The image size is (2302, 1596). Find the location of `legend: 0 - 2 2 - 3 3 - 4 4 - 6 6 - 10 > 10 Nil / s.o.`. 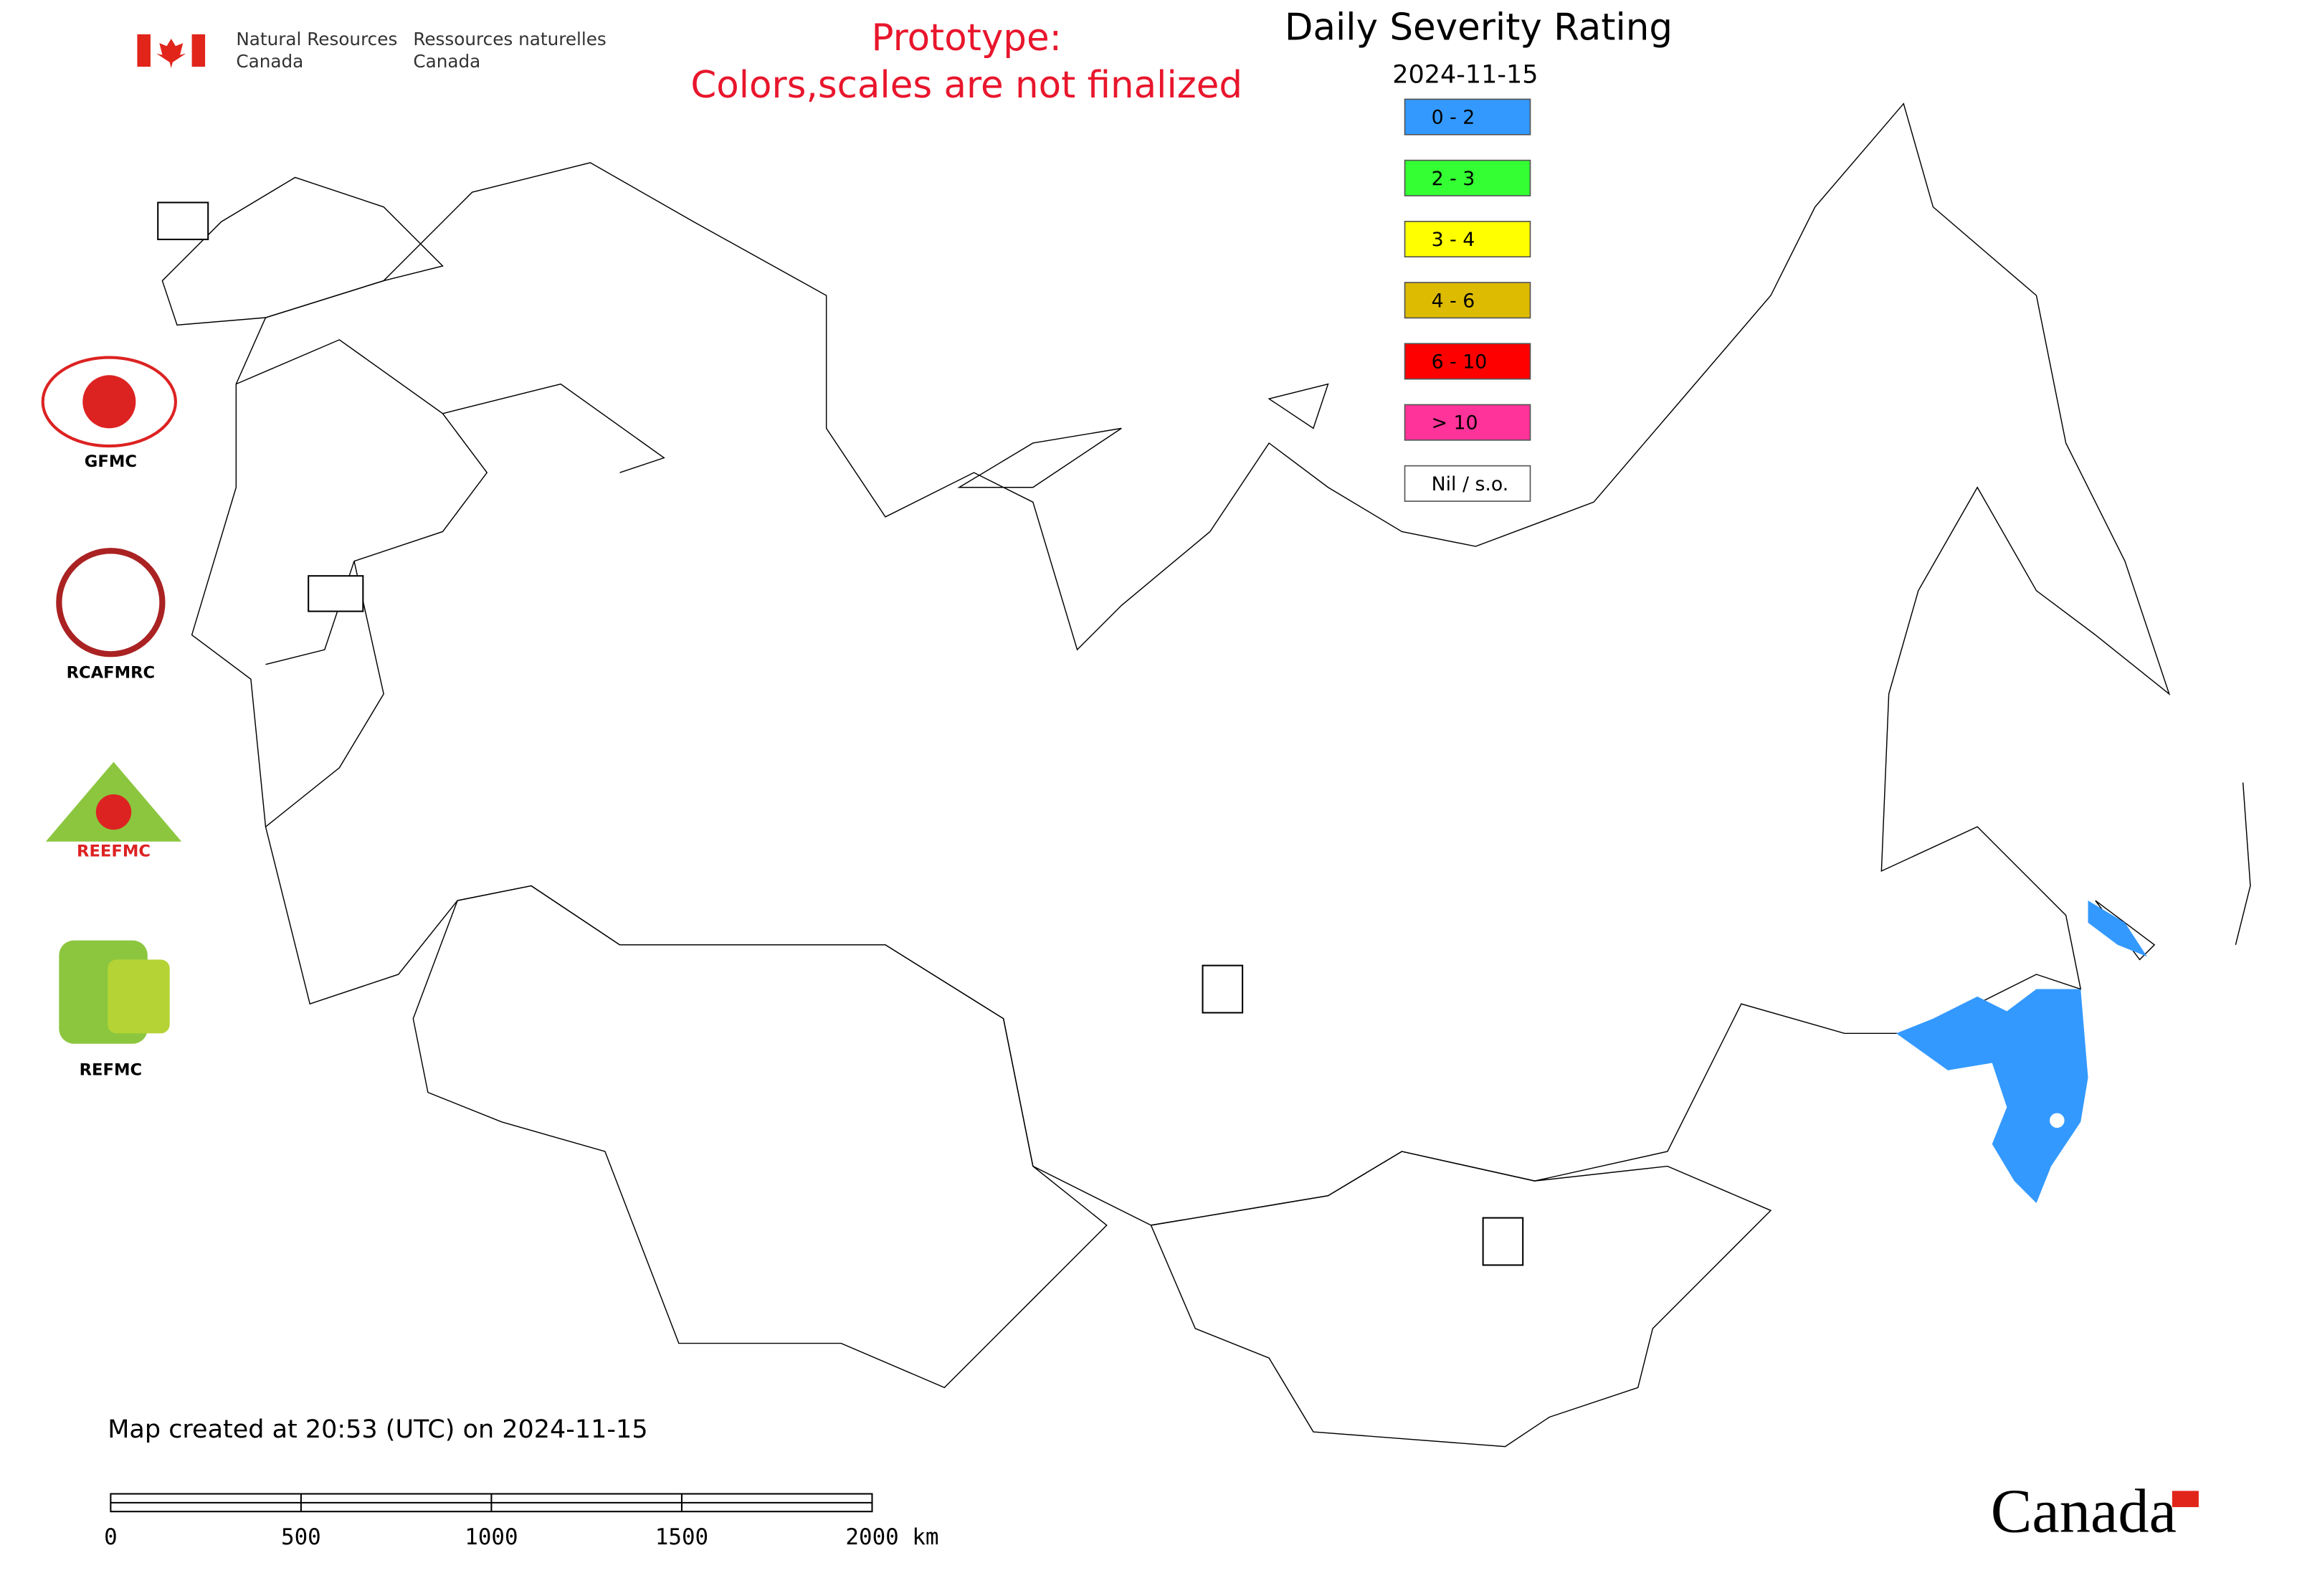

legend: 0 - 2 2 - 3 3 - 4 4 - 6 6 - 10 > 10 Nil / s.o. is located at coordinates (1467, 300).